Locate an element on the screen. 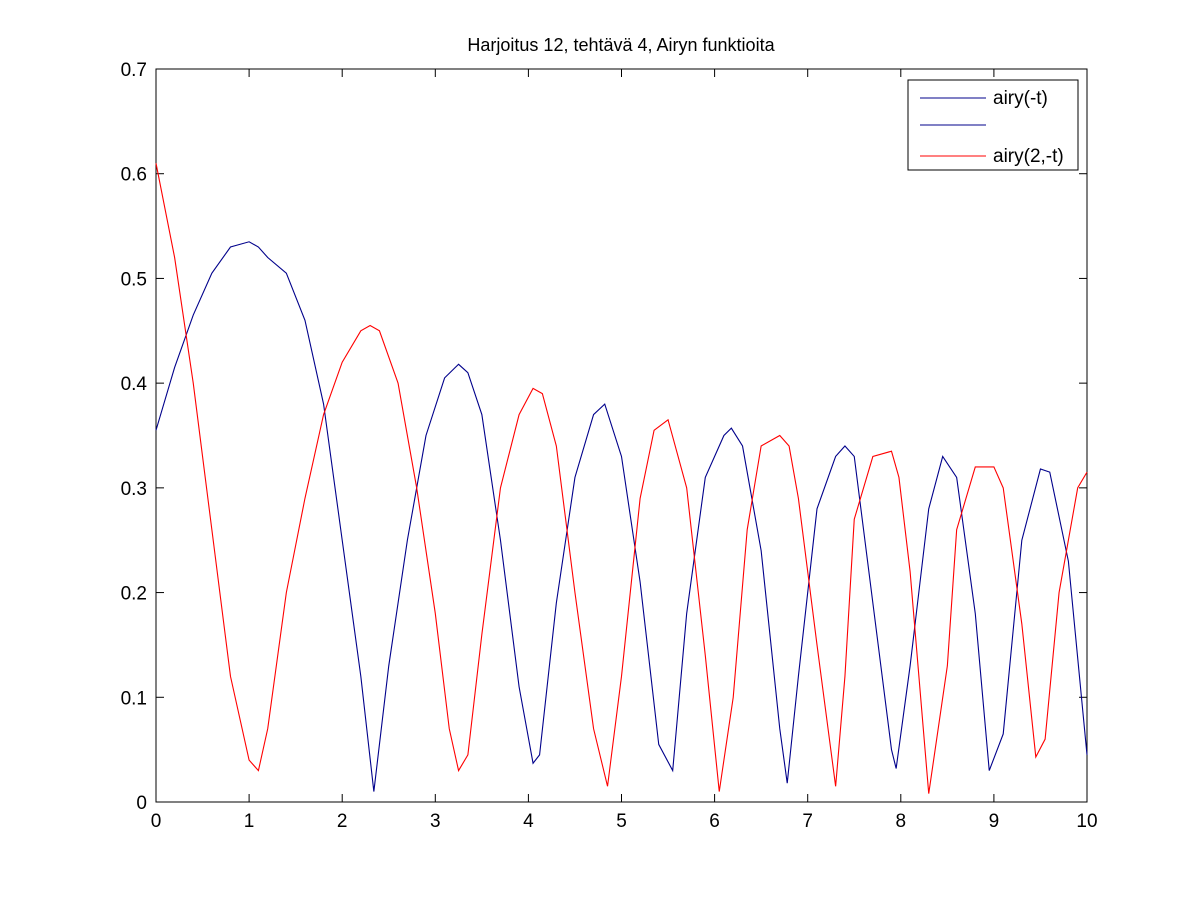  x-tick-label: 6 is located at coordinates (714, 821).